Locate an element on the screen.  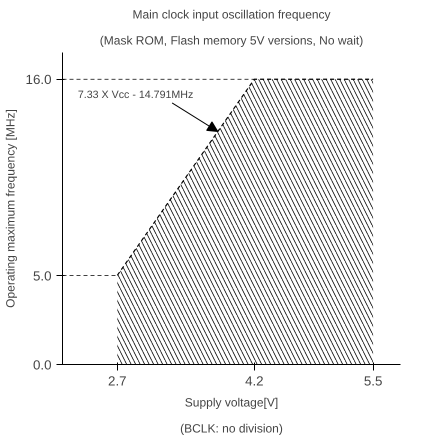
y-tick-label: 0.0 is located at coordinates (42, 365).